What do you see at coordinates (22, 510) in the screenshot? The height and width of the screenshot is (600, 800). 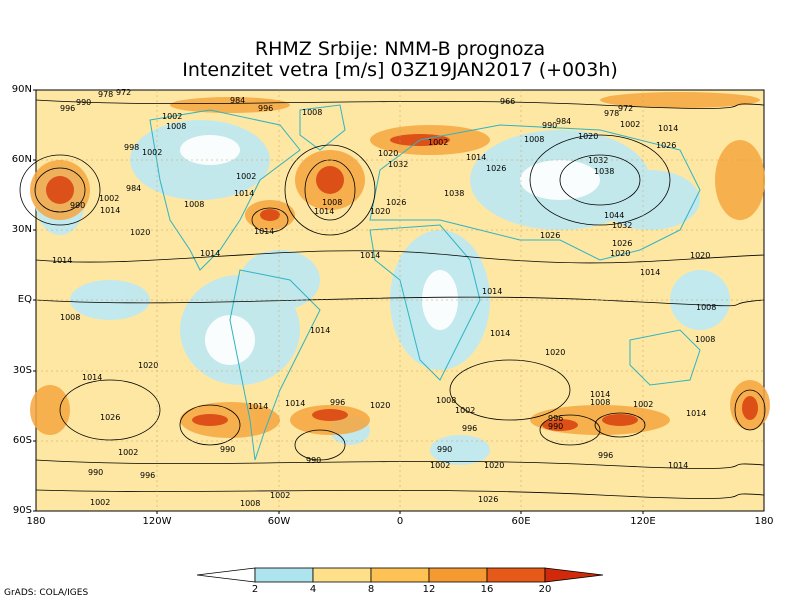 I see `lat-label: 90S` at bounding box center [22, 510].